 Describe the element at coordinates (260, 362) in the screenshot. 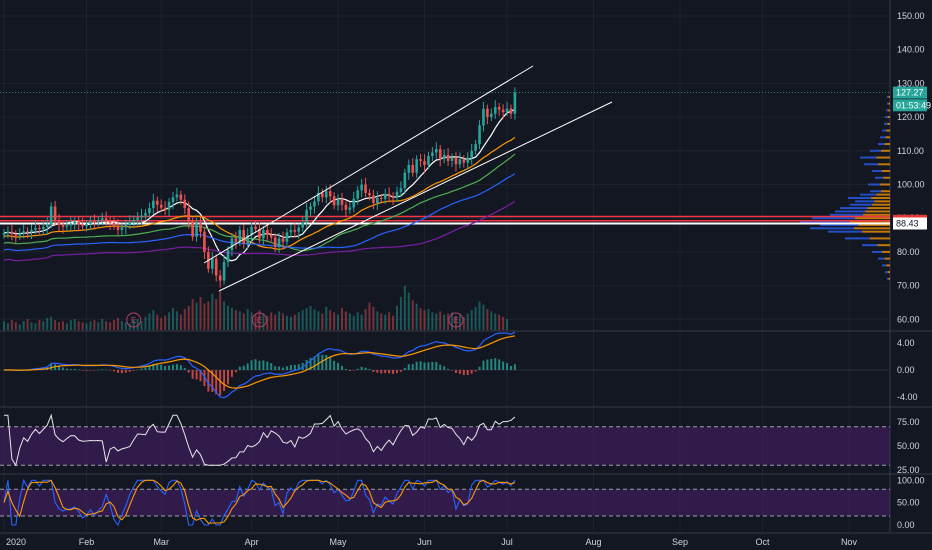

I see `macd-signal-line` at that location.